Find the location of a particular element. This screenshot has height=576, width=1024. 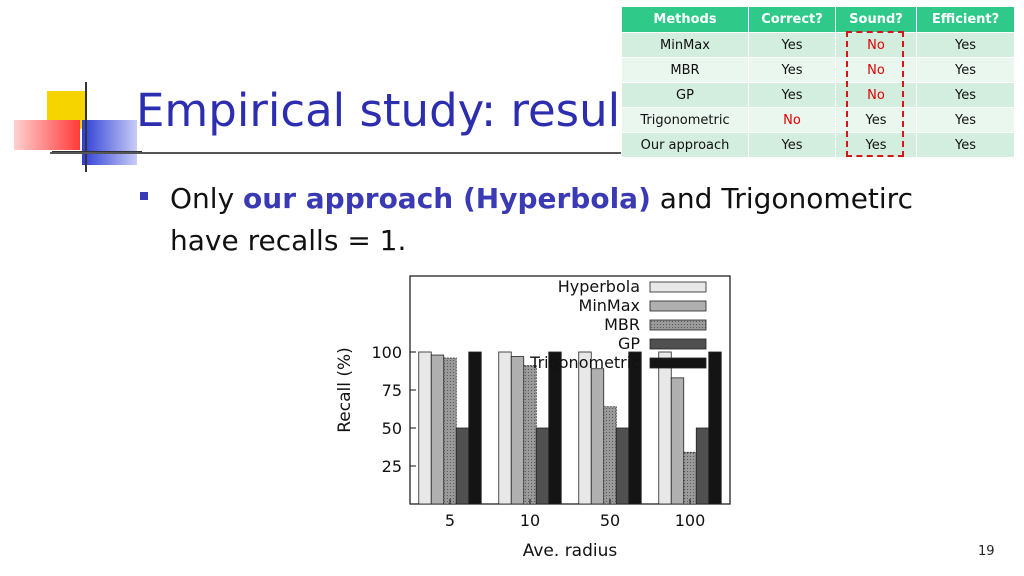

x-ticks: 5 10 50 100 is located at coordinates (575, 514).